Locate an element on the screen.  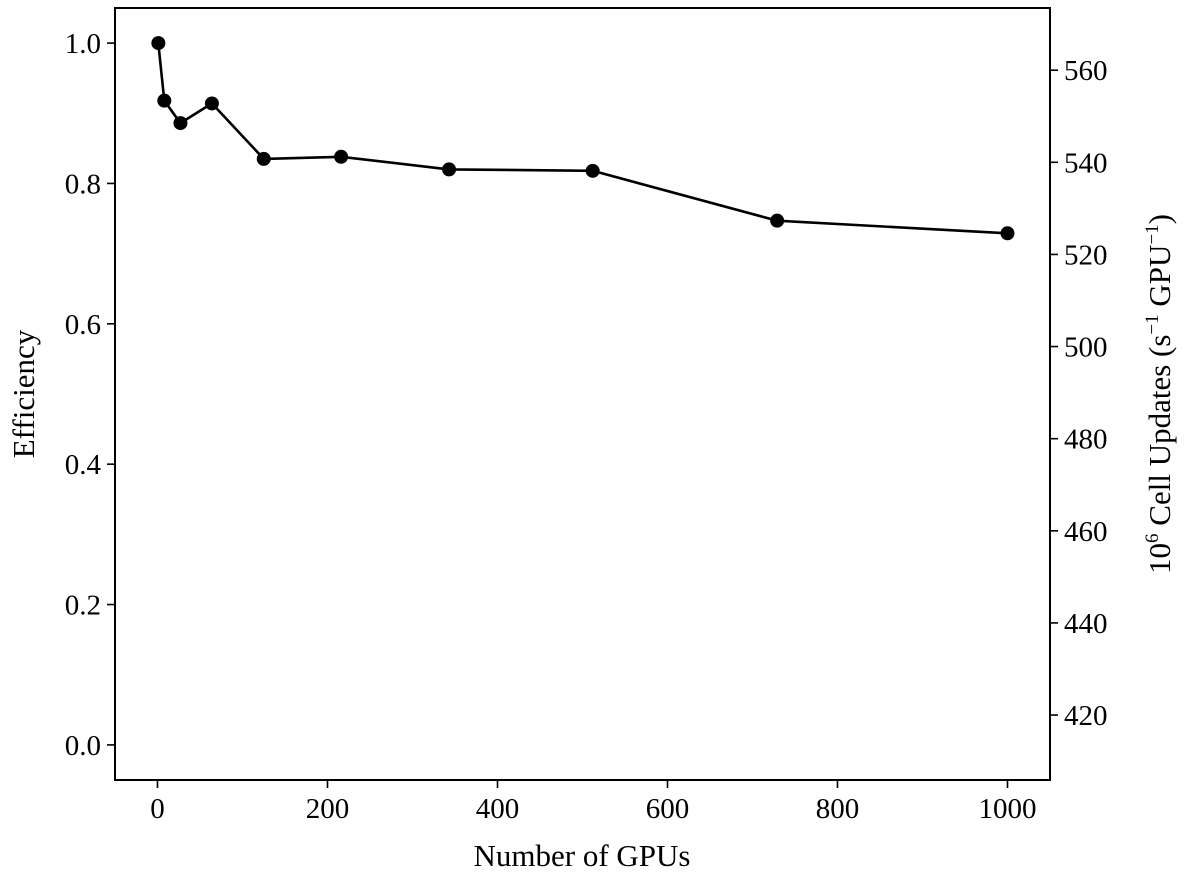
y2-label-close-paren: ) is located at coordinates (1159, 219).